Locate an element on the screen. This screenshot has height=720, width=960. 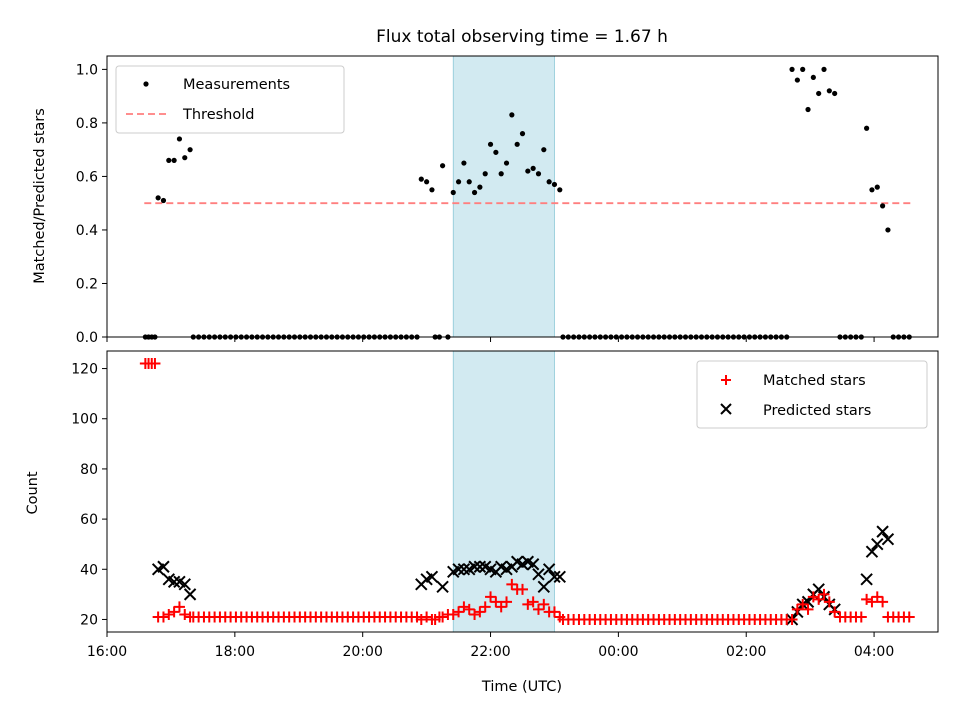
legend-label: Threshold is located at coordinates (218, 115).